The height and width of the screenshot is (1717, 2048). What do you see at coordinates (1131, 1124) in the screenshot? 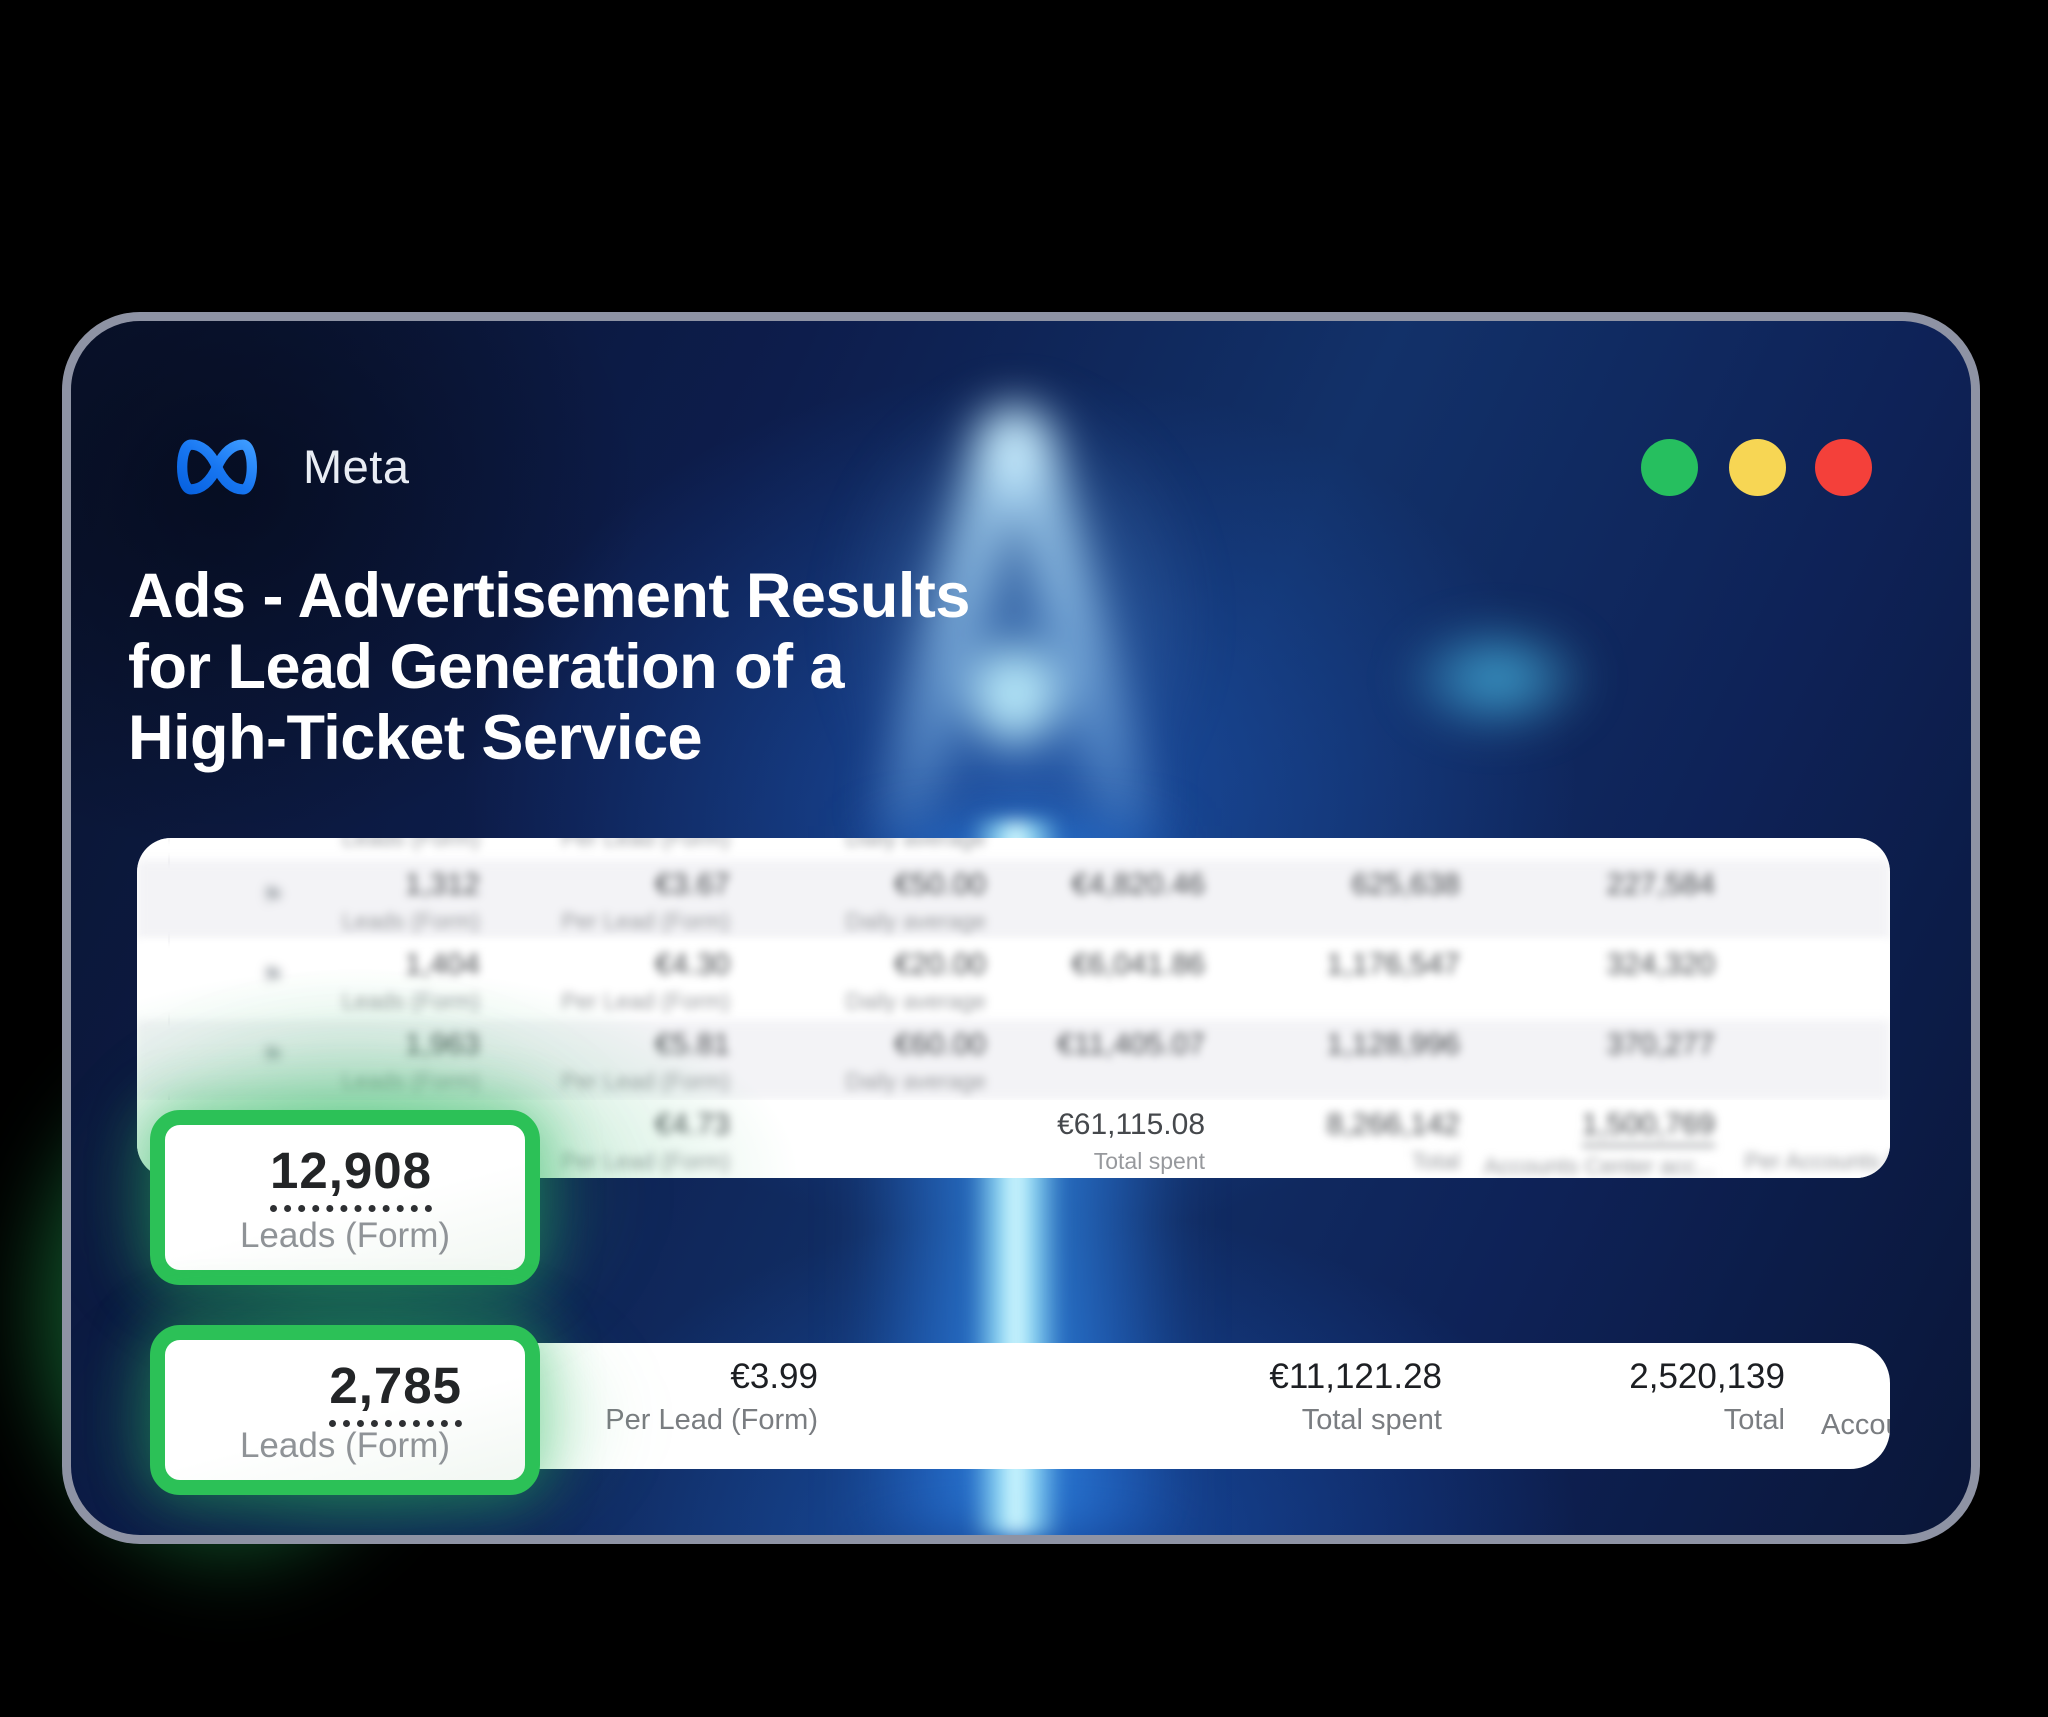
I see `totals-spent-value: €61,115.08` at bounding box center [1131, 1124].